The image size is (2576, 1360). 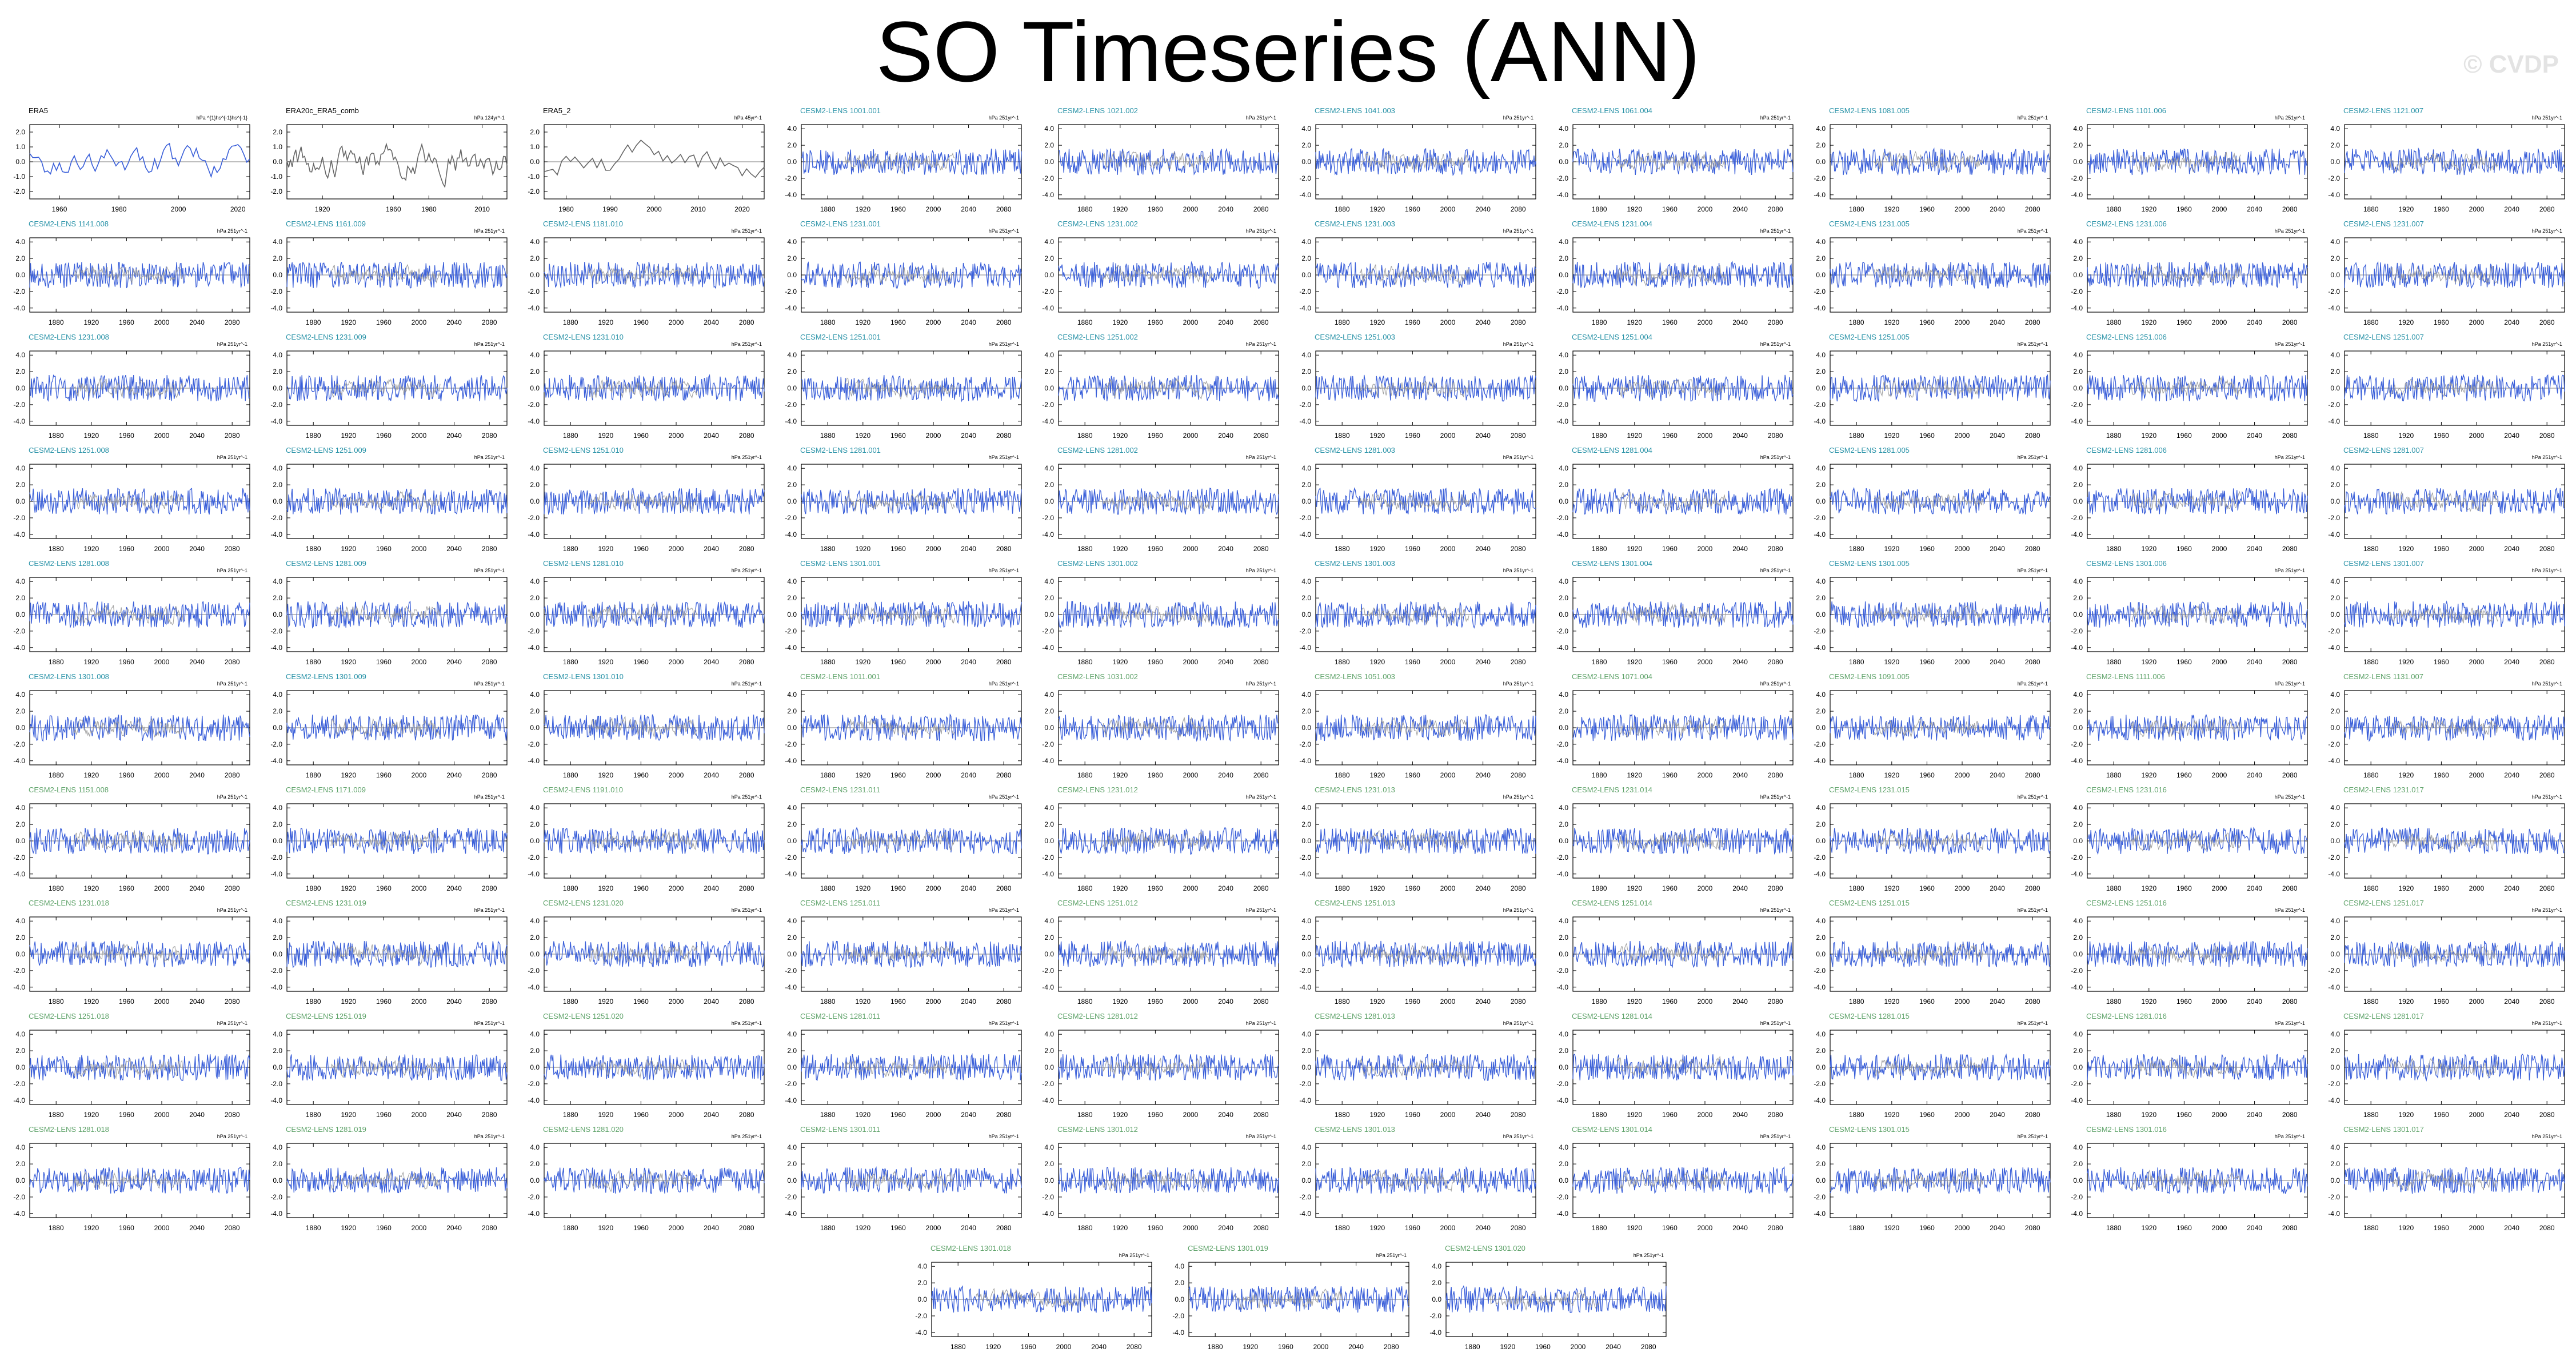 I want to click on panel-label: CESM2-LENS 1061.004, so click(x=1612, y=110).